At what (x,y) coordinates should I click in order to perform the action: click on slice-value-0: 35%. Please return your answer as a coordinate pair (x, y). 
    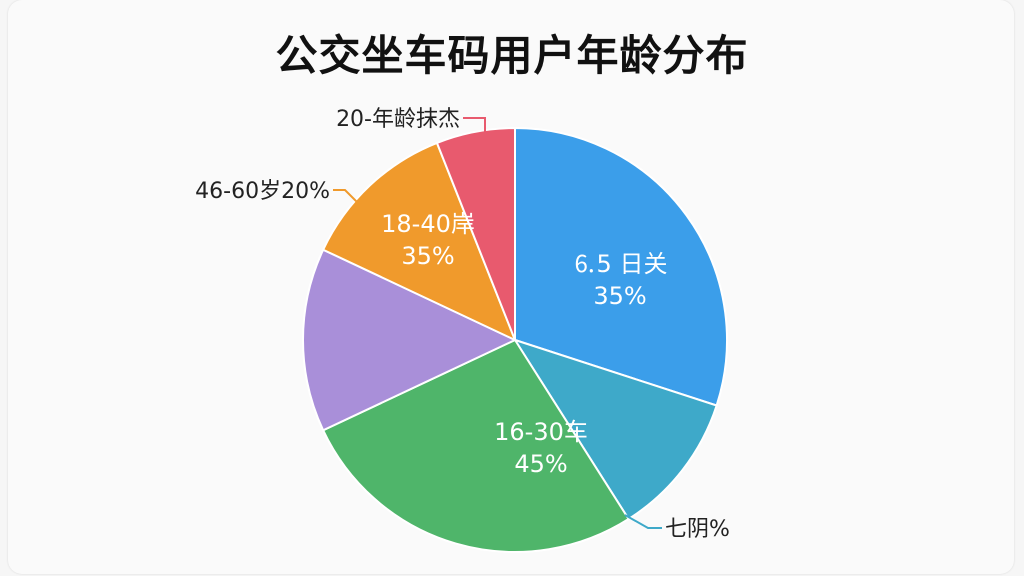
    Looking at the image, I should click on (619, 296).